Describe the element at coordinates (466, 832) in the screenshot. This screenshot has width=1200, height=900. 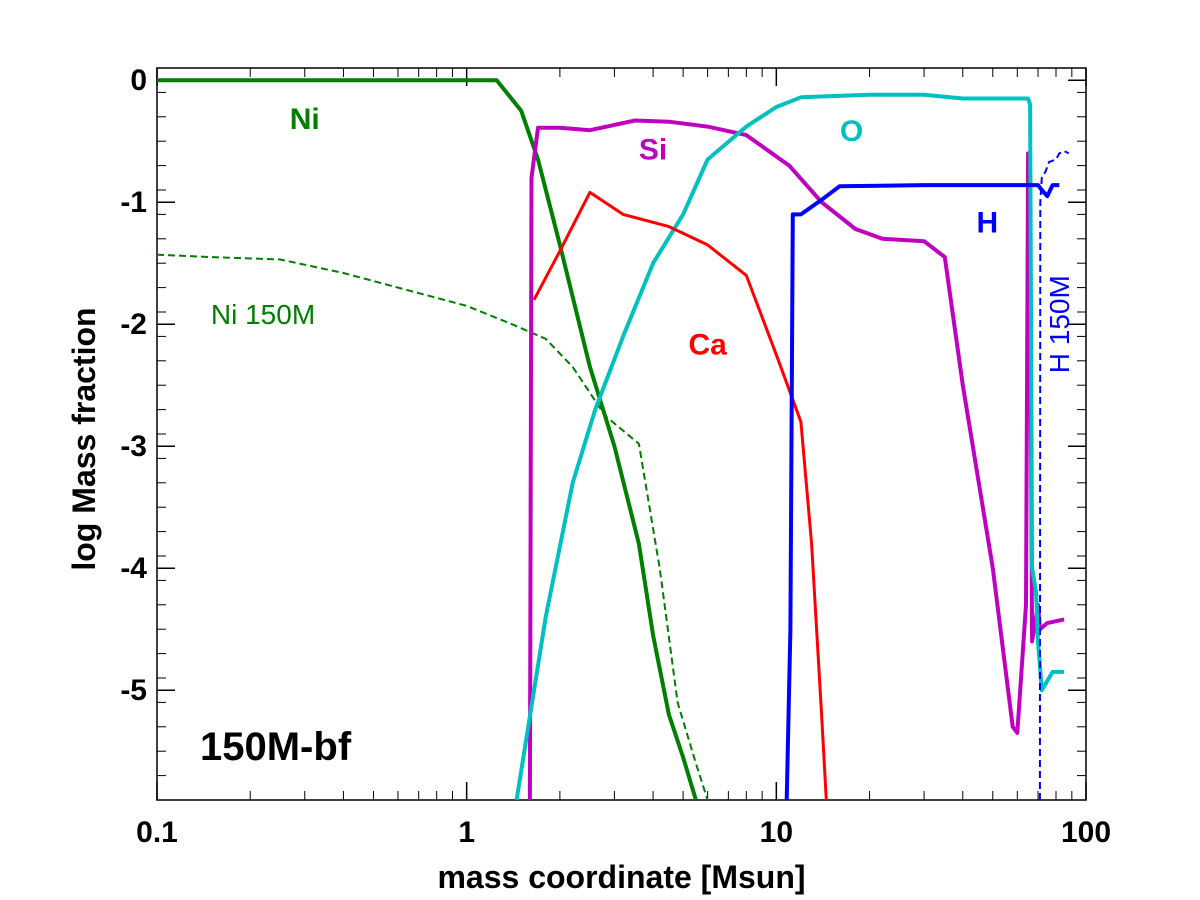
I see `x-tick-label: 1` at that location.